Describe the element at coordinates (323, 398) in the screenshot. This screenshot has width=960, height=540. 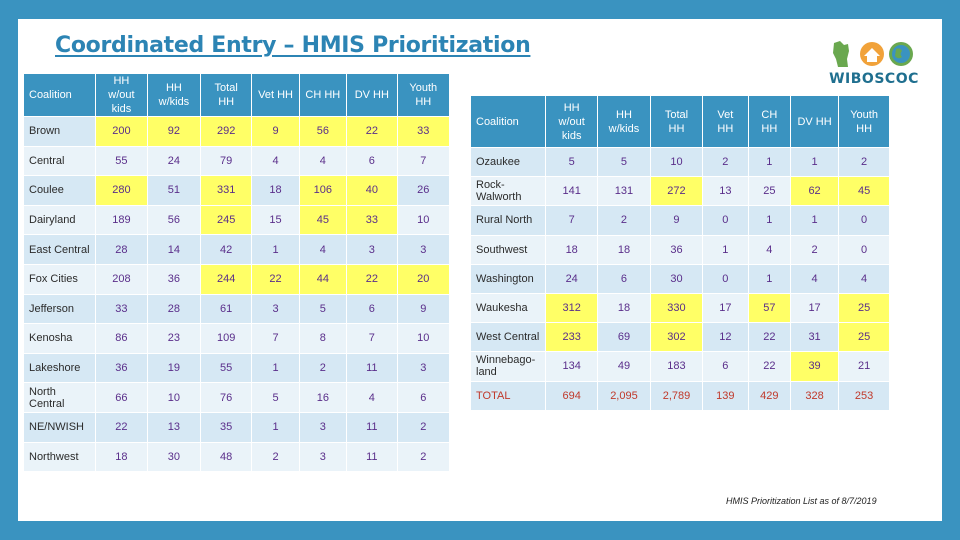
I see `value-cell: 16` at that location.